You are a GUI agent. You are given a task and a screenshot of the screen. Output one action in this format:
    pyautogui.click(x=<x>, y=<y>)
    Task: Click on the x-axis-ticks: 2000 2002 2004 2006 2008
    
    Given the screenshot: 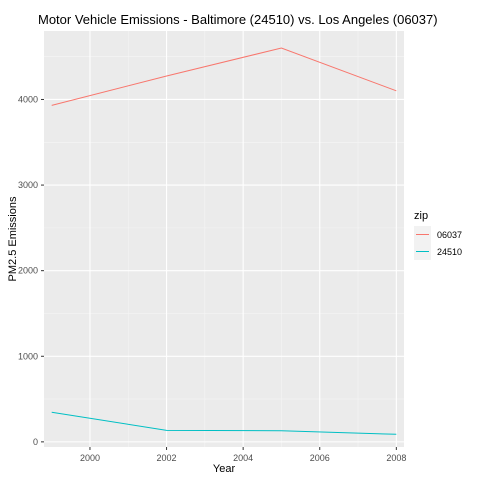 What is the action you would take?
    pyautogui.click(x=243, y=455)
    